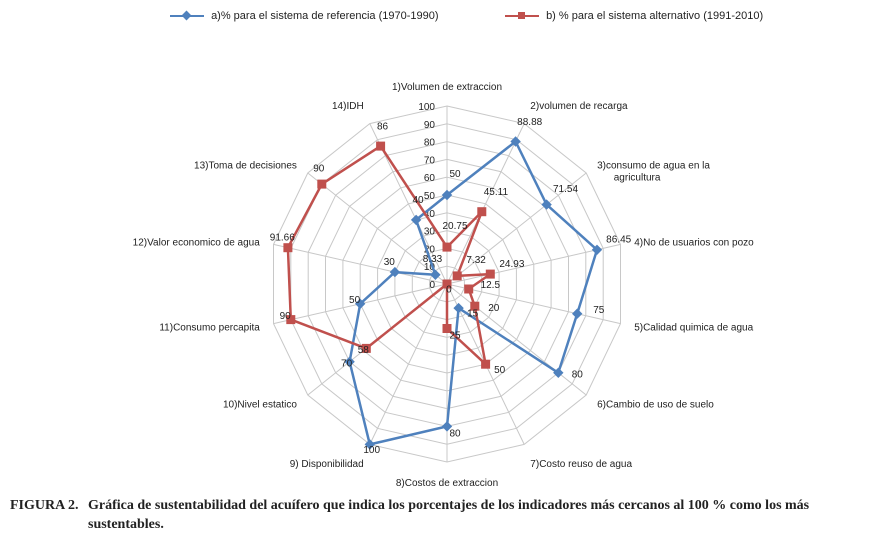 The image size is (879, 544). I want to click on tick-label-20: 20, so click(430, 249).